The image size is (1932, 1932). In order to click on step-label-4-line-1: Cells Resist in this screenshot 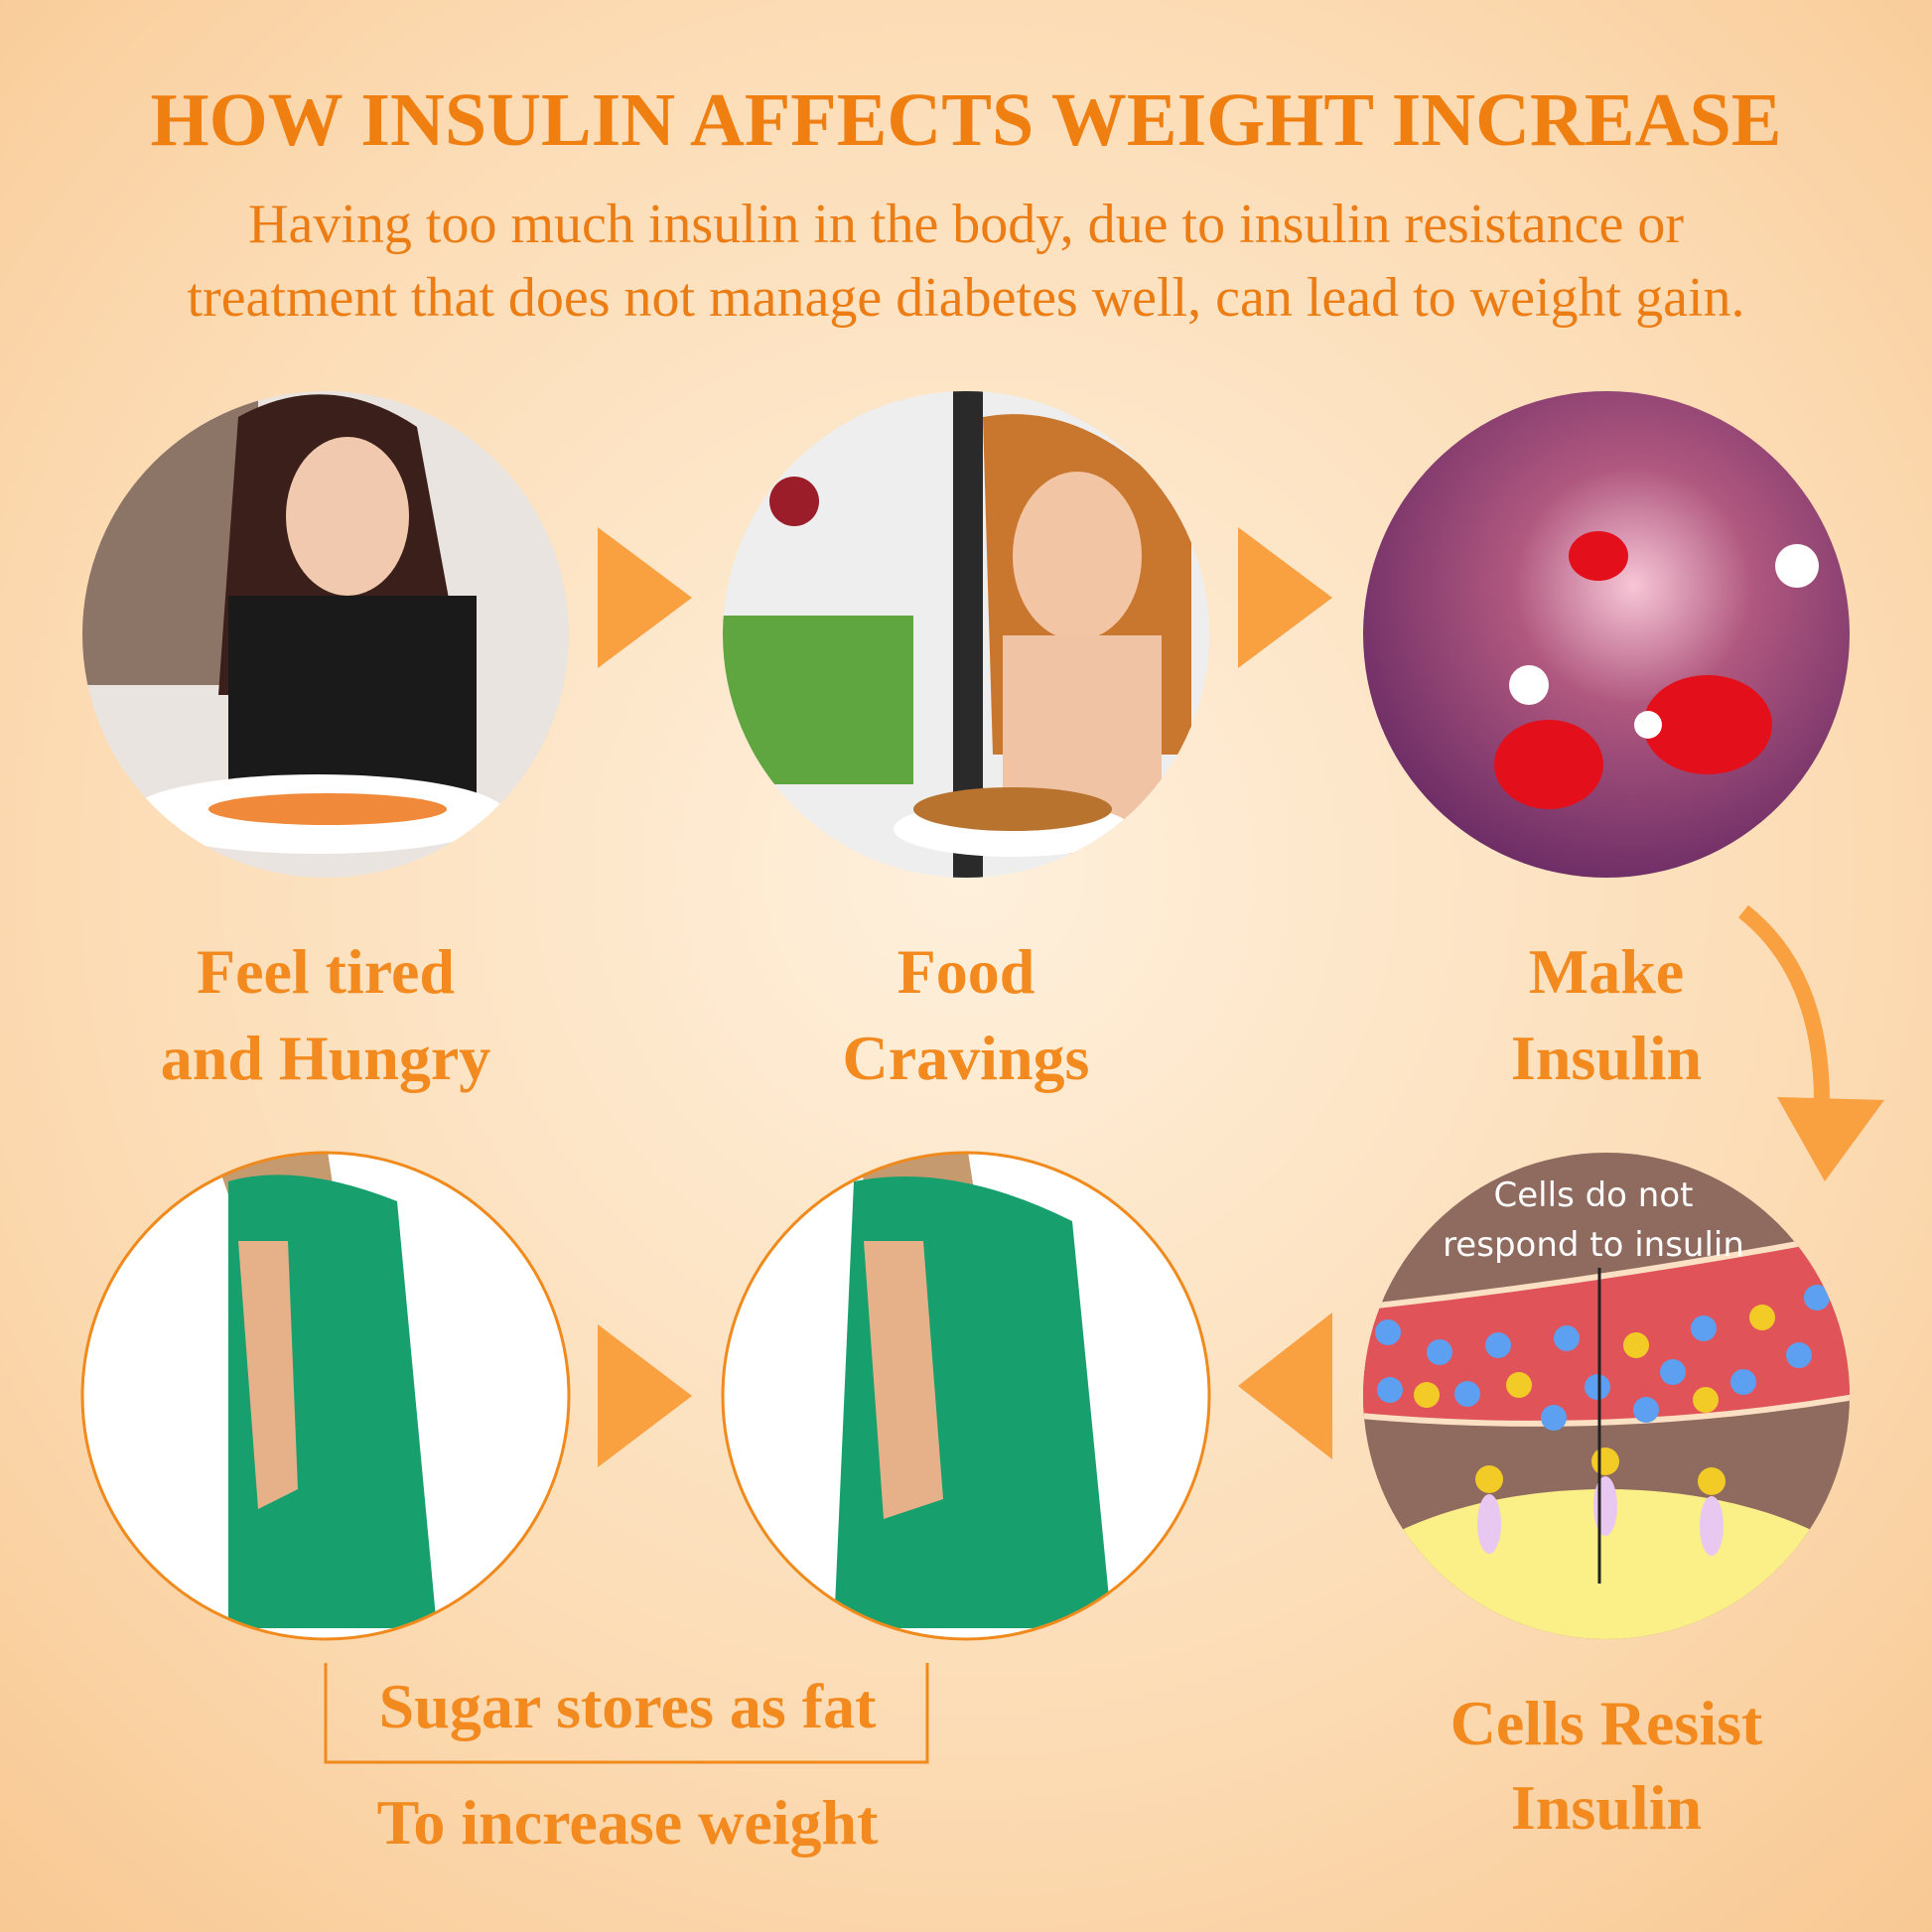, I will do `click(1607, 1723)`.